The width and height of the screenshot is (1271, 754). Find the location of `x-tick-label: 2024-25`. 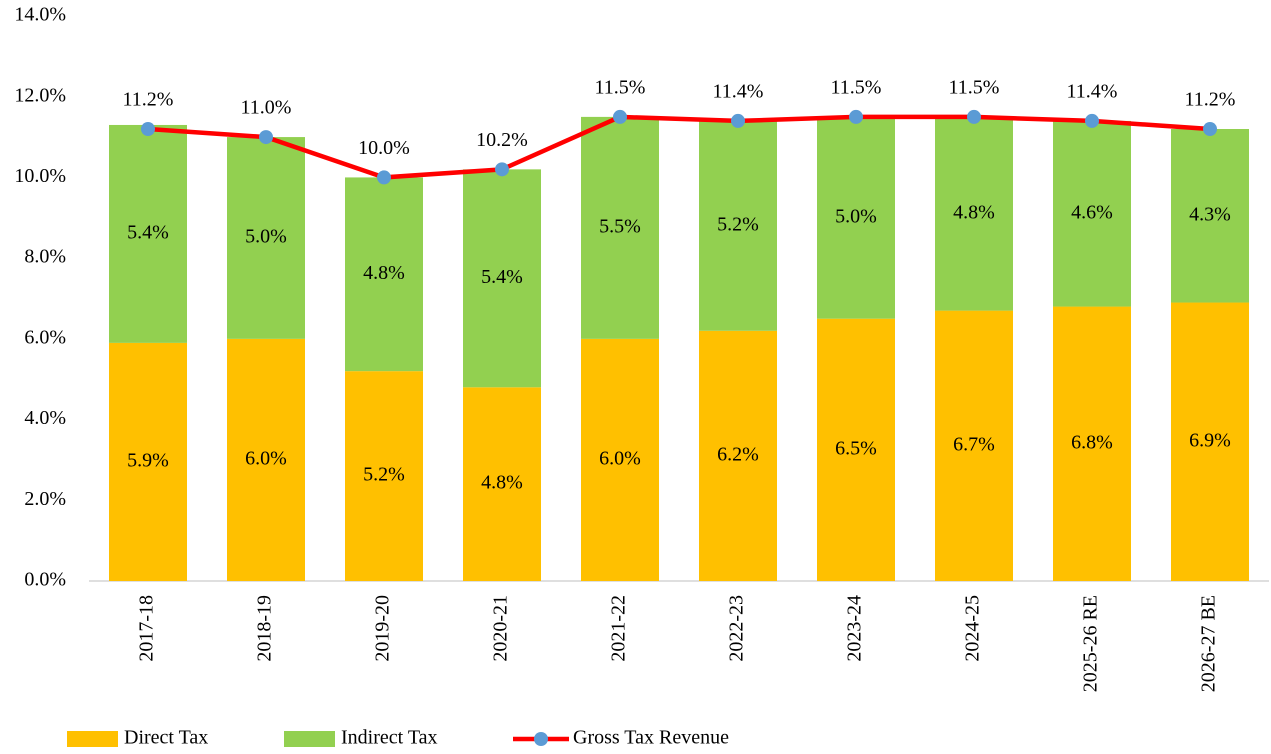

x-tick-label: 2024-25 is located at coordinates (973, 628).